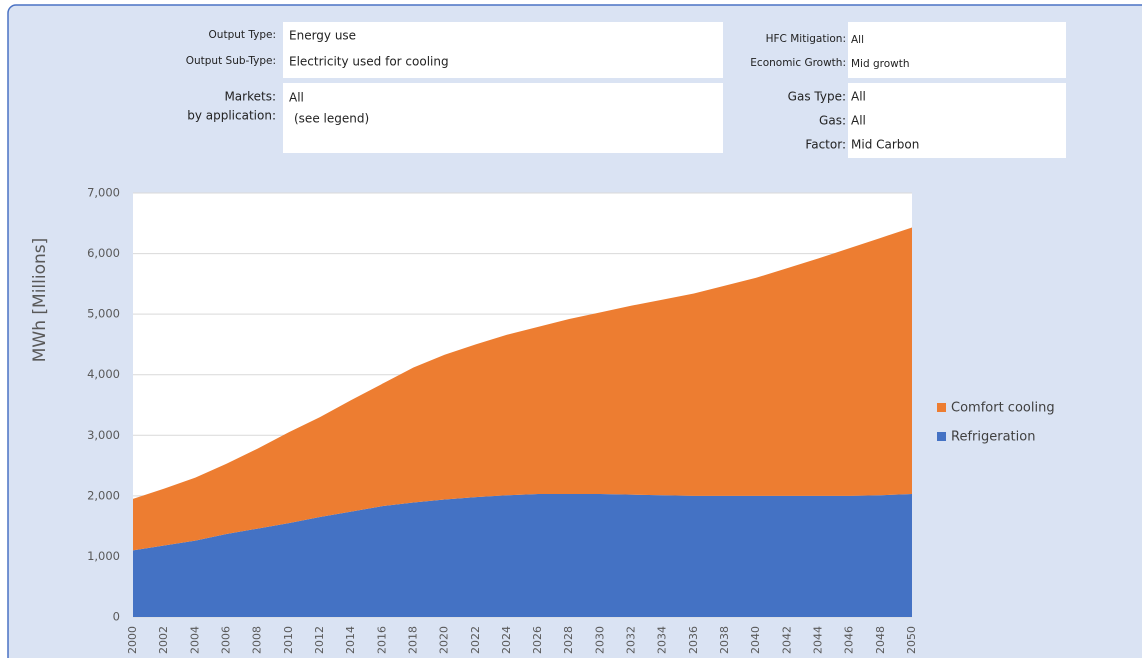 This screenshot has height=658, width=1142. What do you see at coordinates (849, 640) in the screenshot?
I see `x-tick-label: 2046` at bounding box center [849, 640].